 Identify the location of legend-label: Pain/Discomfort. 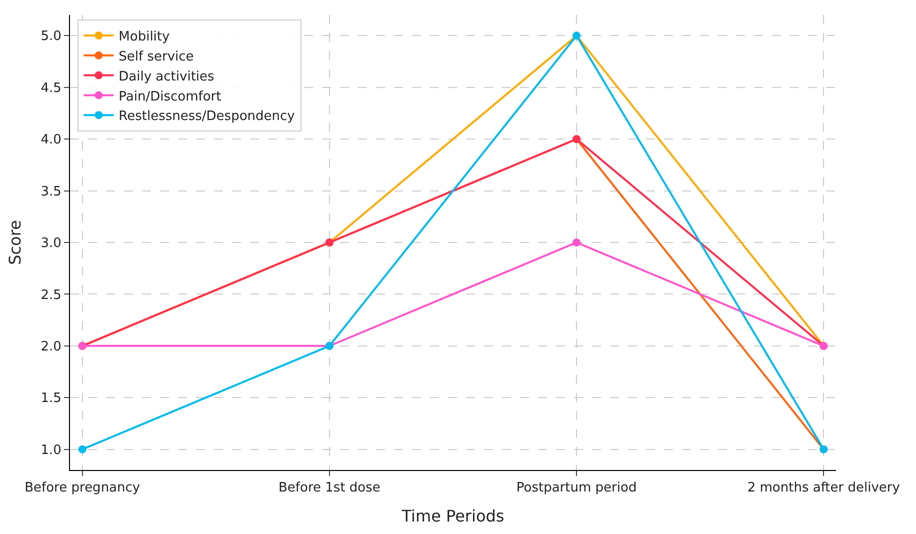
(170, 96).